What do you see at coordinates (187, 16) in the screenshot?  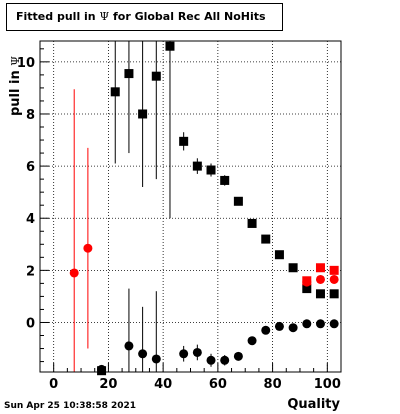 I see `title-suffix: for Global Rec All NoHits` at bounding box center [187, 16].